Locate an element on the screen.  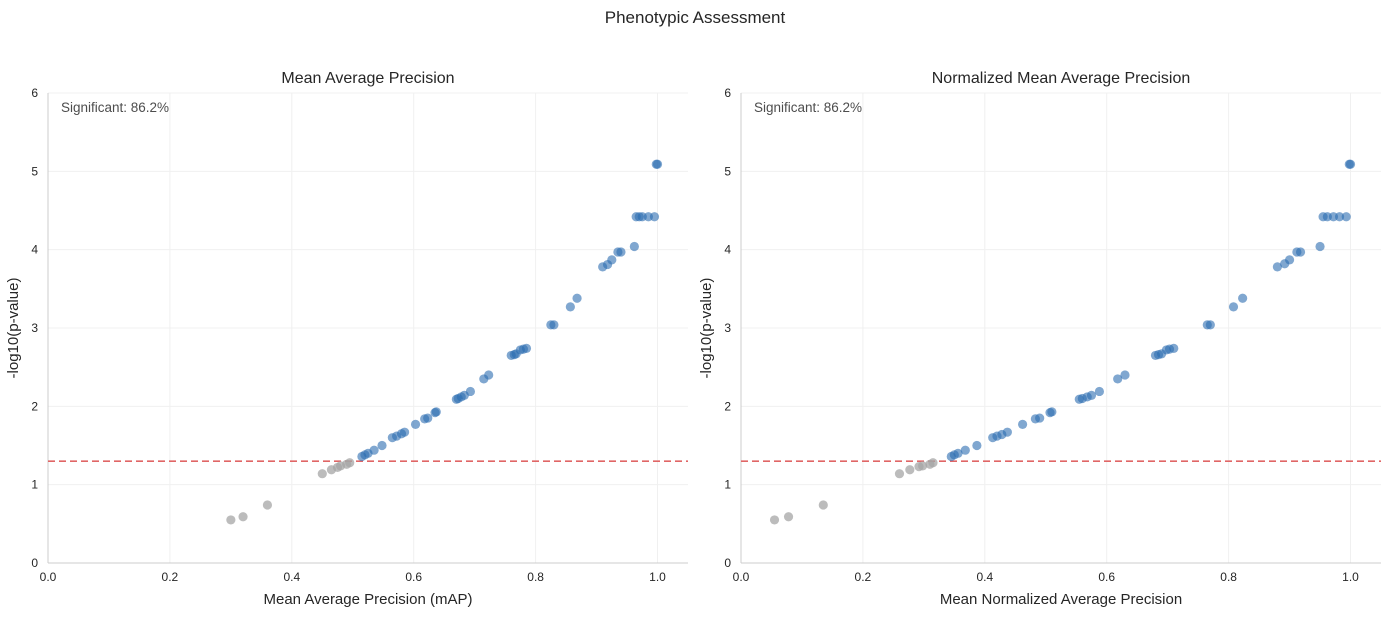
panel-title: Normalized Mean Average Precision is located at coordinates (1061, 78).